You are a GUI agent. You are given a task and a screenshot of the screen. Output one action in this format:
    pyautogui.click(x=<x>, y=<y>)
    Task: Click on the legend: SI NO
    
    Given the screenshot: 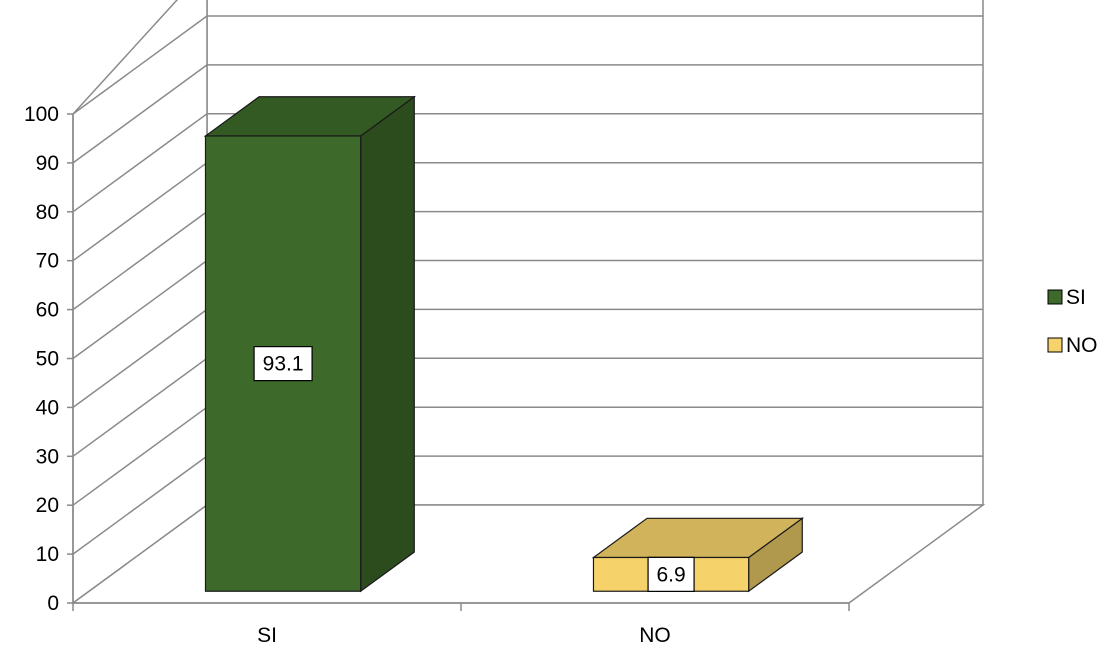 What is the action you would take?
    pyautogui.click(x=1072, y=321)
    